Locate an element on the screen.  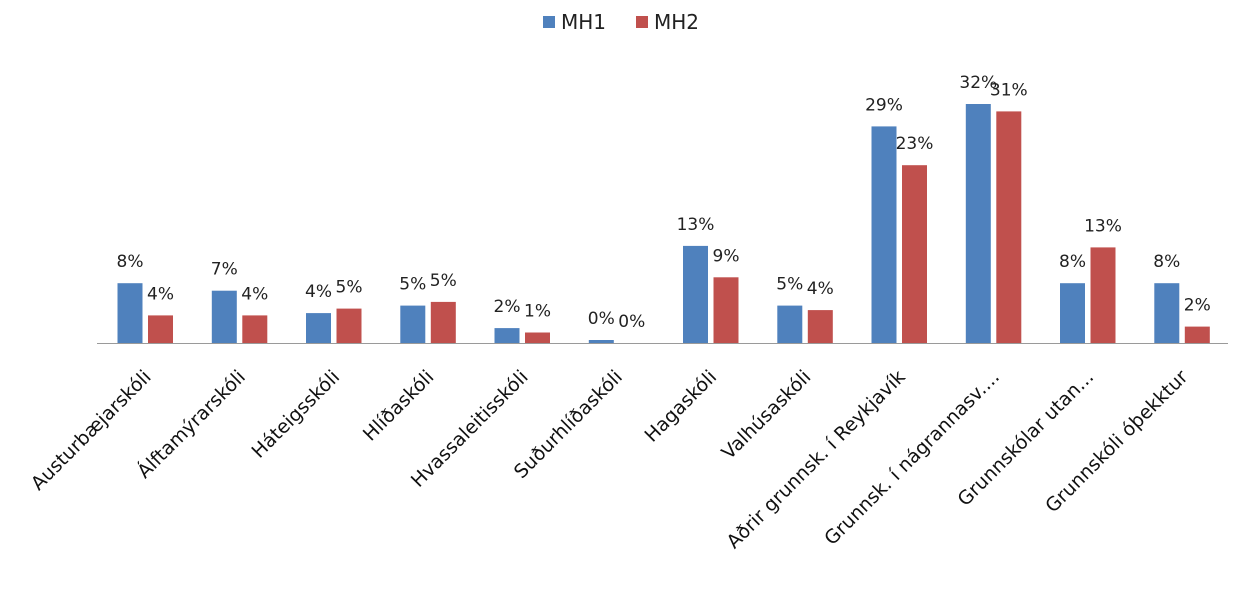
data-label-mh1-alftamyrarskoli: 7% is located at coordinates (224, 270).